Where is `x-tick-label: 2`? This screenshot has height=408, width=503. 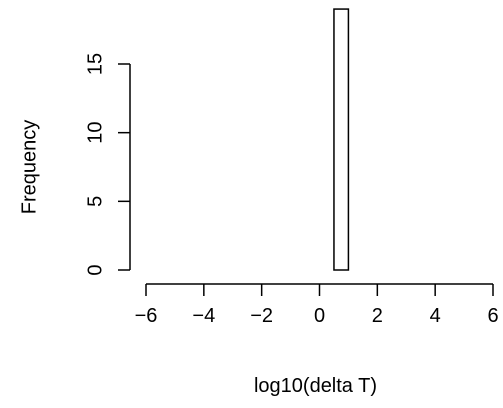
x-tick-label: 2 is located at coordinates (377, 316).